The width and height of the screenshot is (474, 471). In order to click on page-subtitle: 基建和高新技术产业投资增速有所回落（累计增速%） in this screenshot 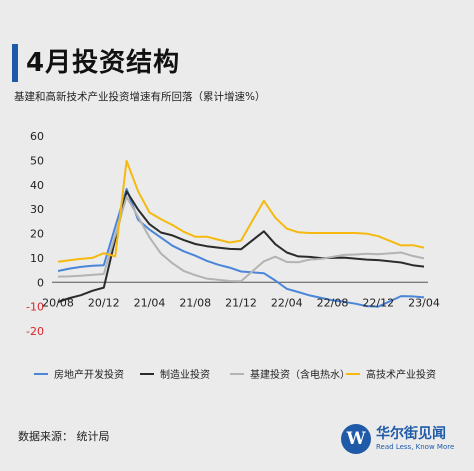, I will do `click(140, 97)`.